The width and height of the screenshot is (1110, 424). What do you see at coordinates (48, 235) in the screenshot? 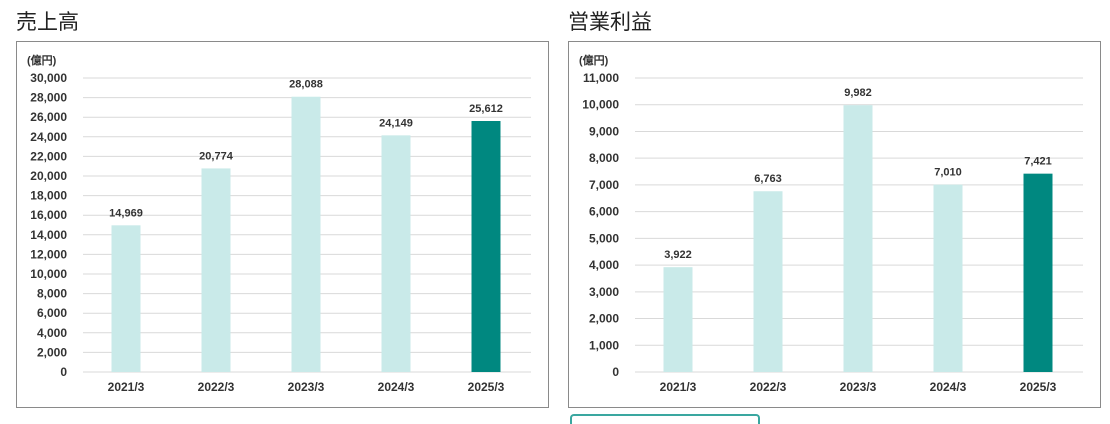
I see `sales-y-tick-label: 14,000` at bounding box center [48, 235].